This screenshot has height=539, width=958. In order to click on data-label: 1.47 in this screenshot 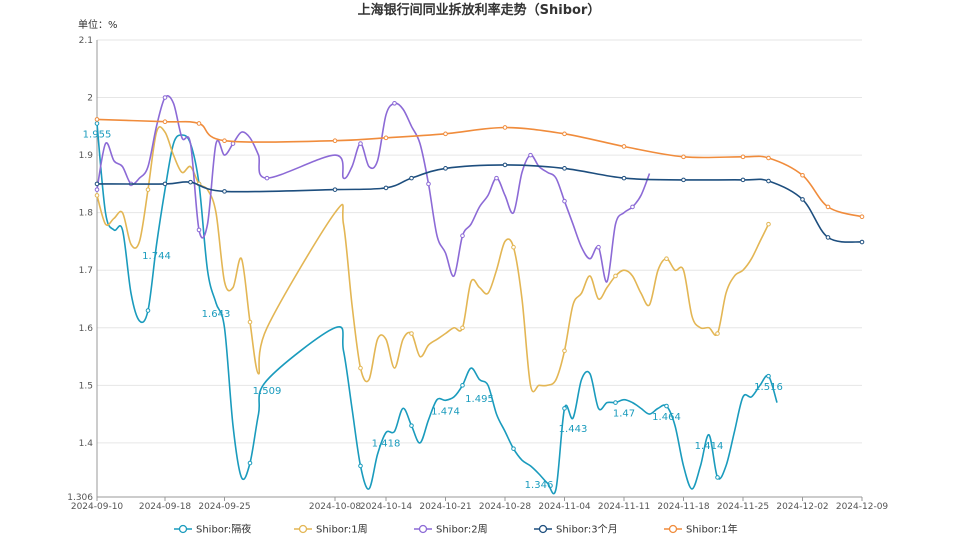, I will do `click(624, 414)`.